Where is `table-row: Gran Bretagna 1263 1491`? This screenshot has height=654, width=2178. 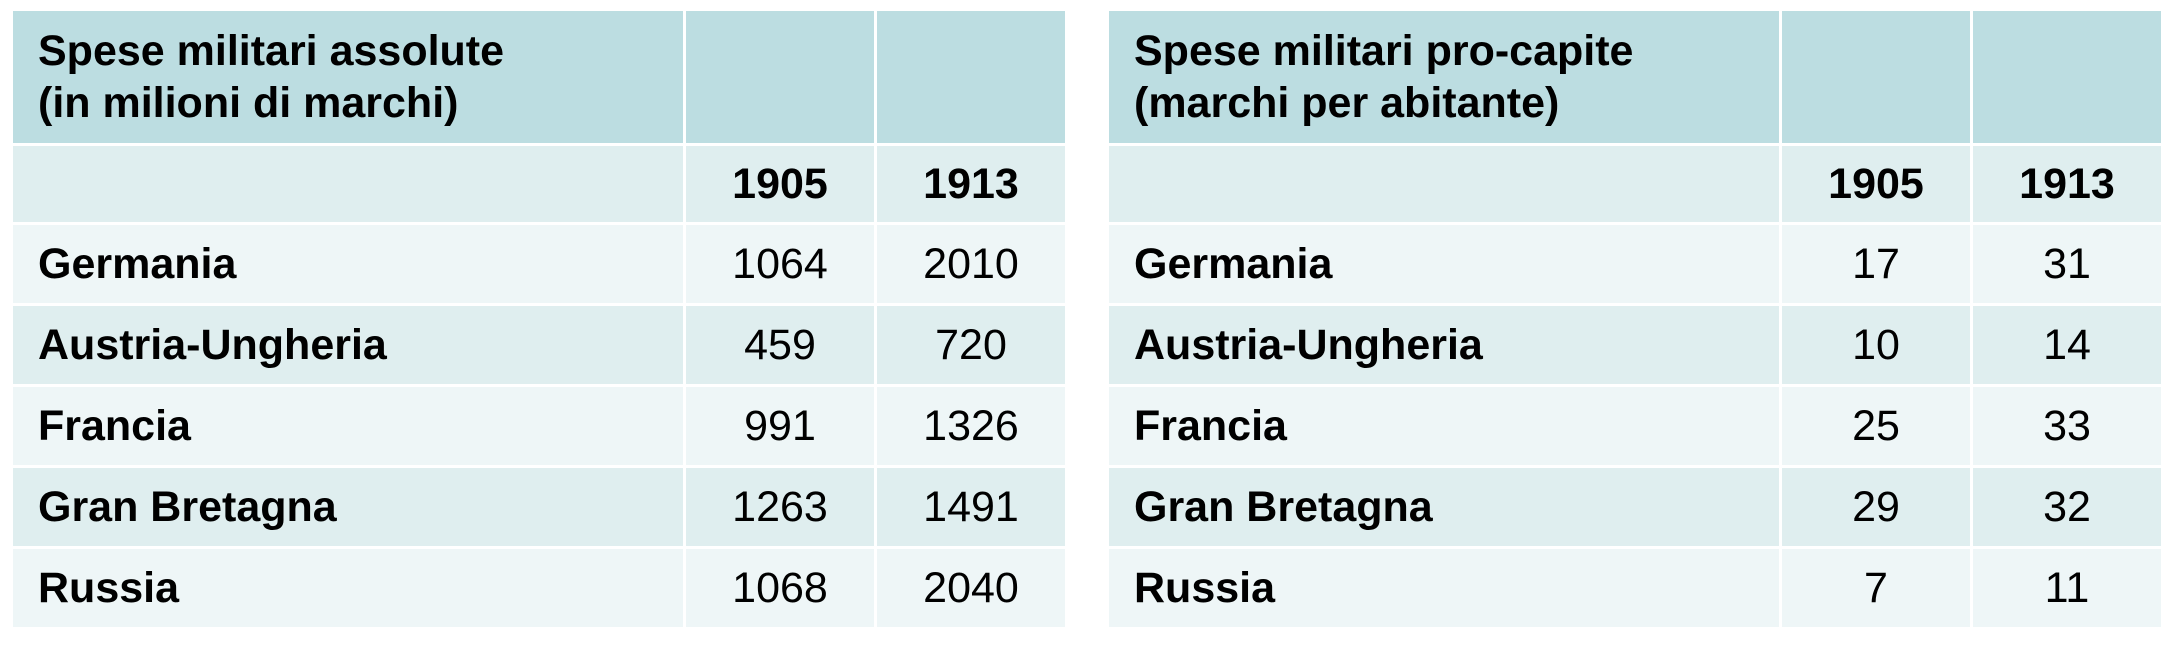
table-row: Gran Bretagna 1263 1491 is located at coordinates (539, 507).